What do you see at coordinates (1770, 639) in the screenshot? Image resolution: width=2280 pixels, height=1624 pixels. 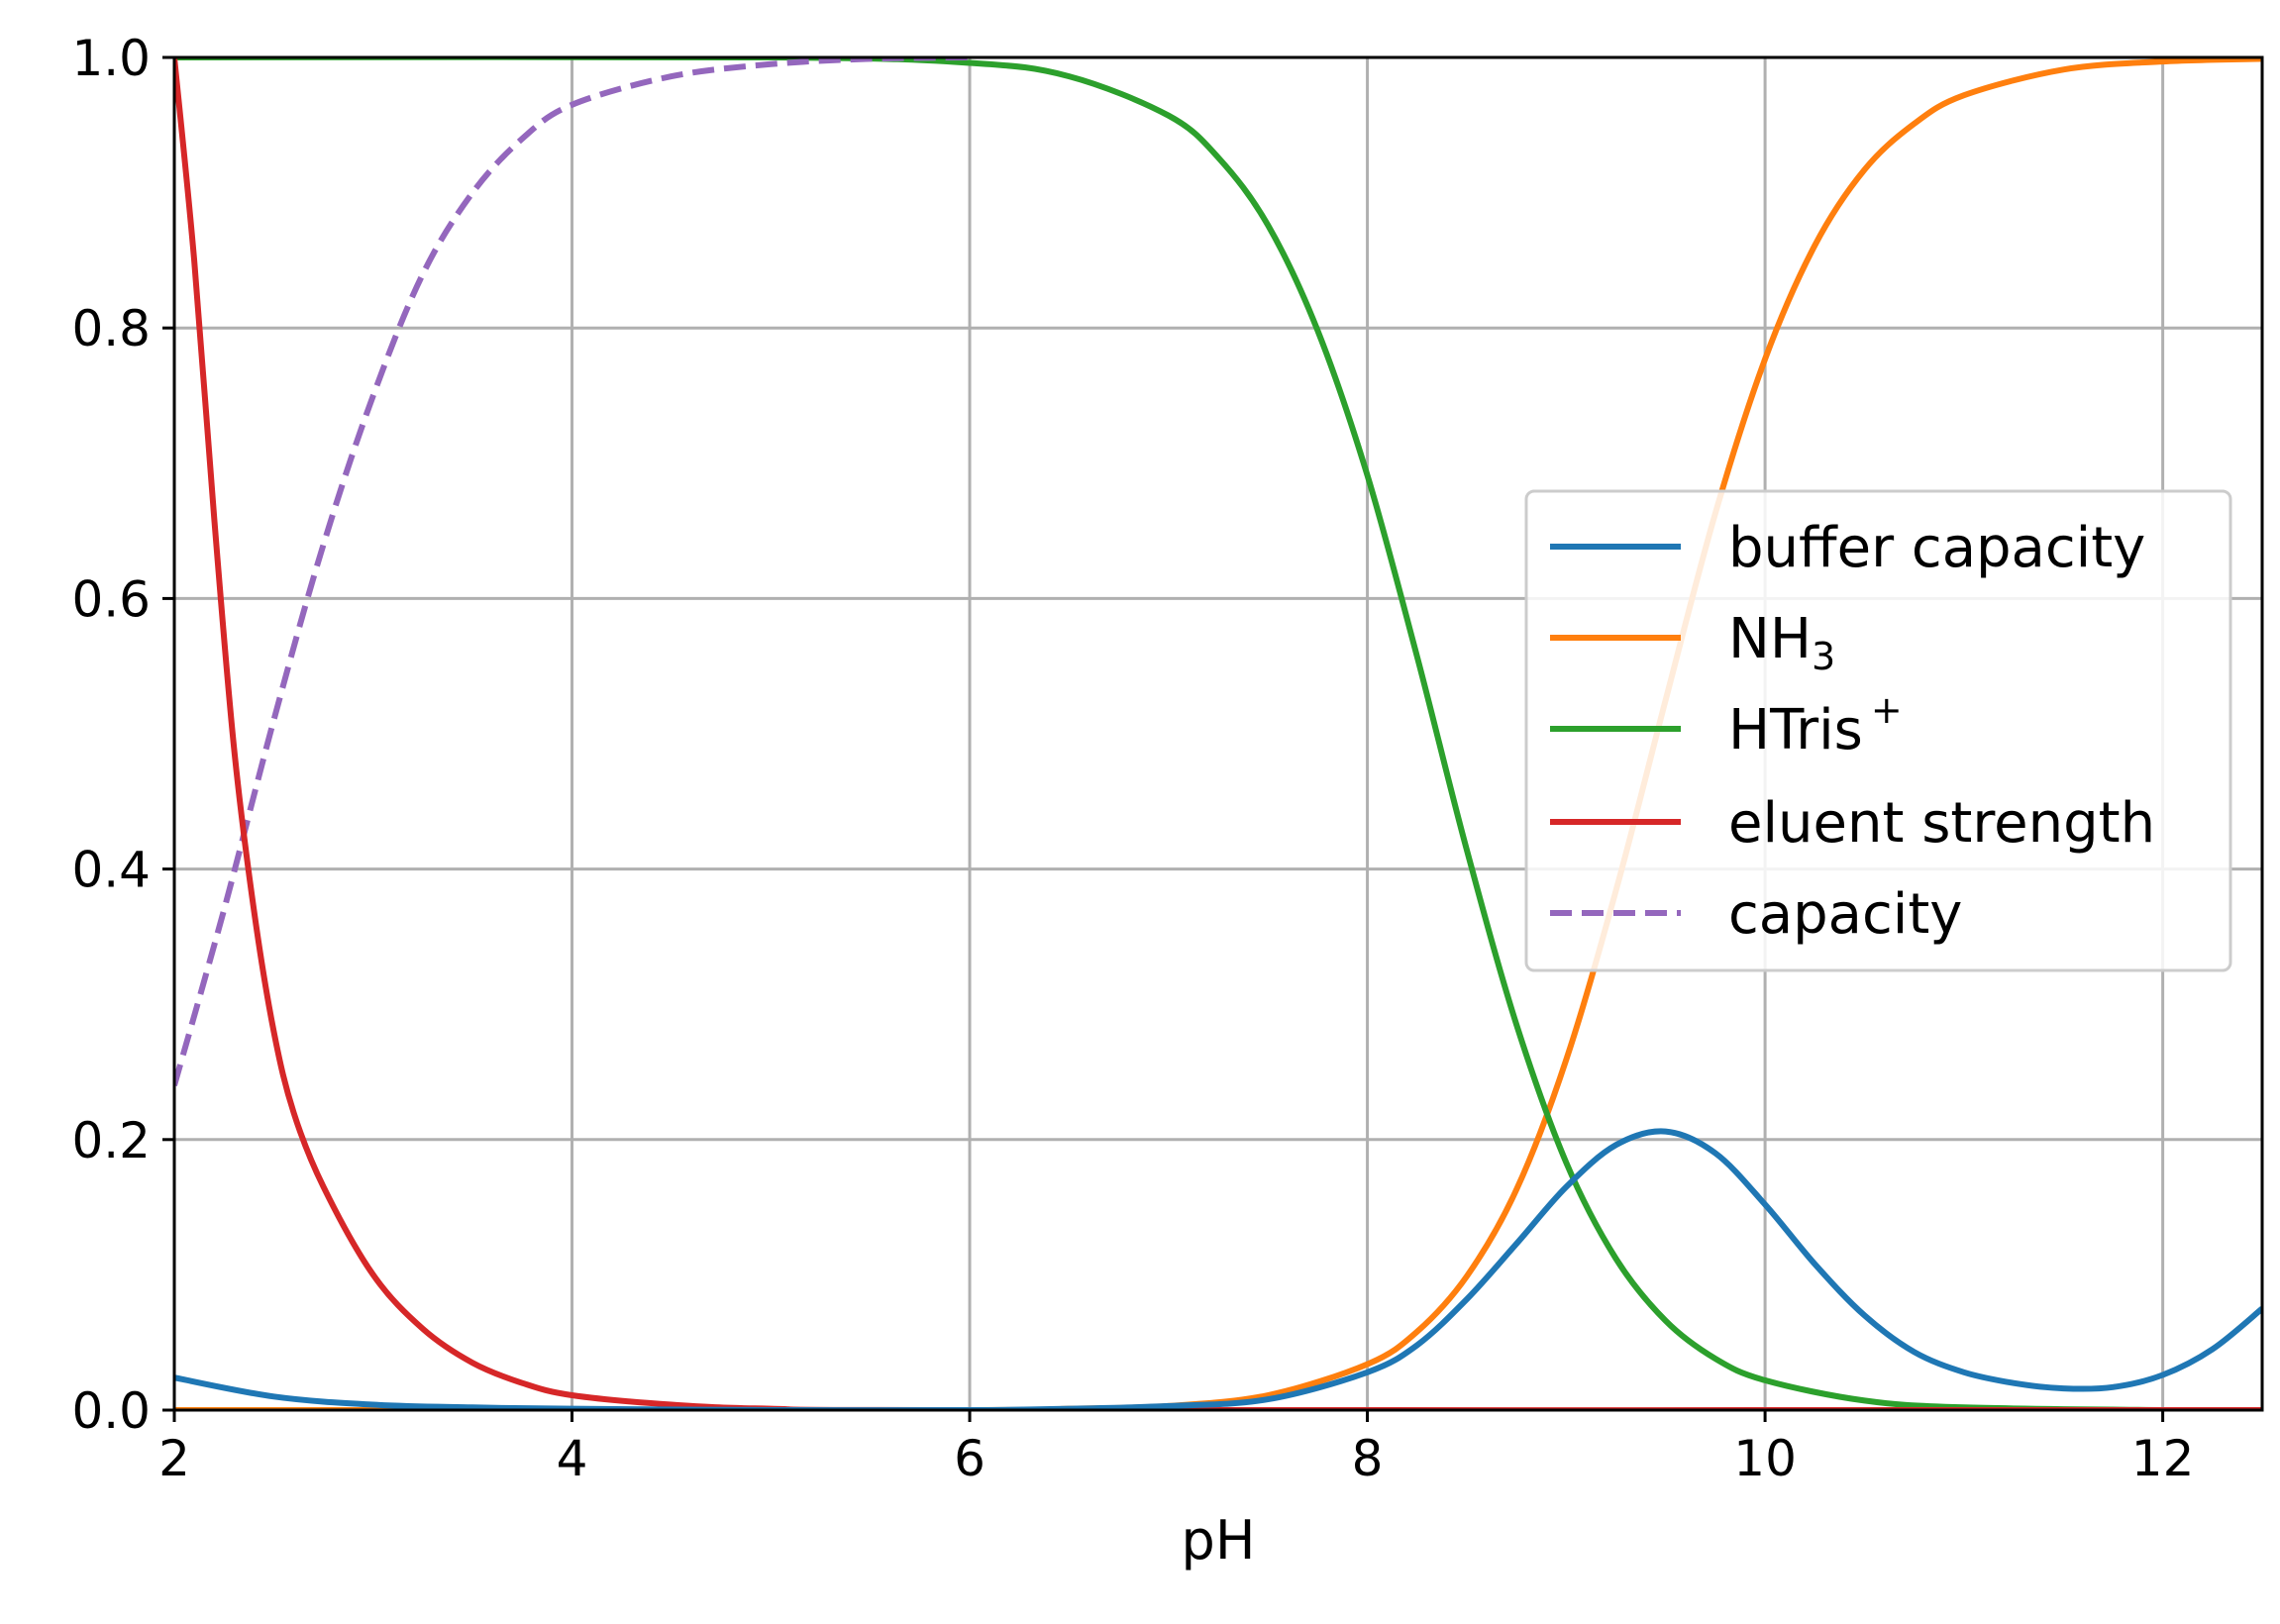 I see `legend-label-nh3-main: NH` at bounding box center [1770, 639].